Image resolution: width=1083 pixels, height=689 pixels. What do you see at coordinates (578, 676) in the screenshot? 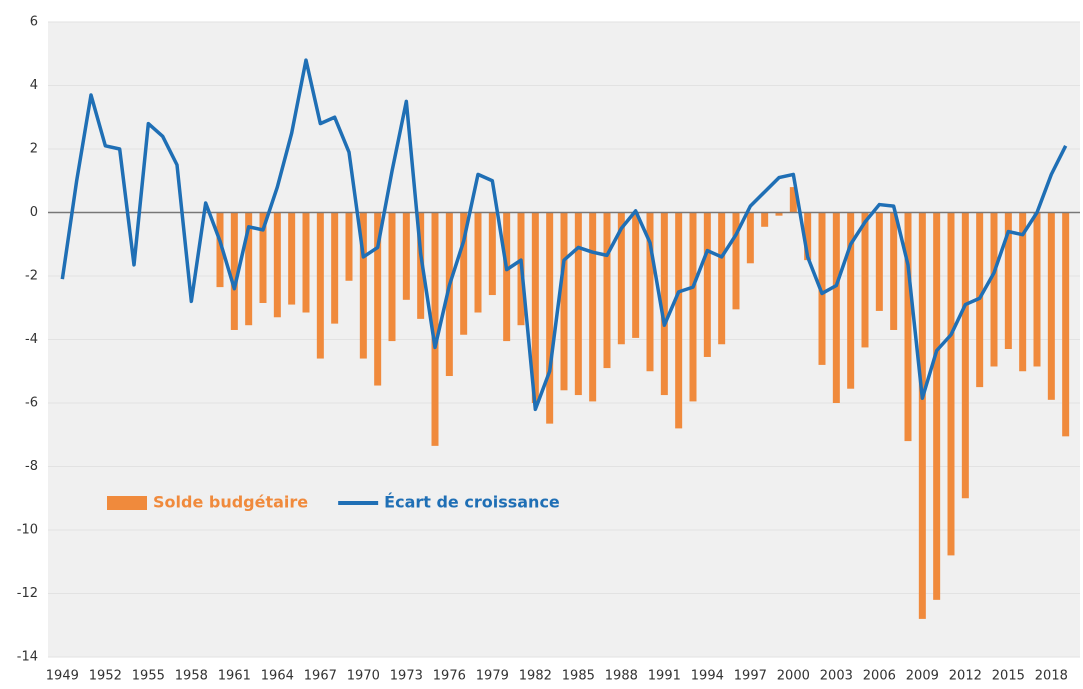
I see `x-tick-label: 1985` at bounding box center [578, 676].